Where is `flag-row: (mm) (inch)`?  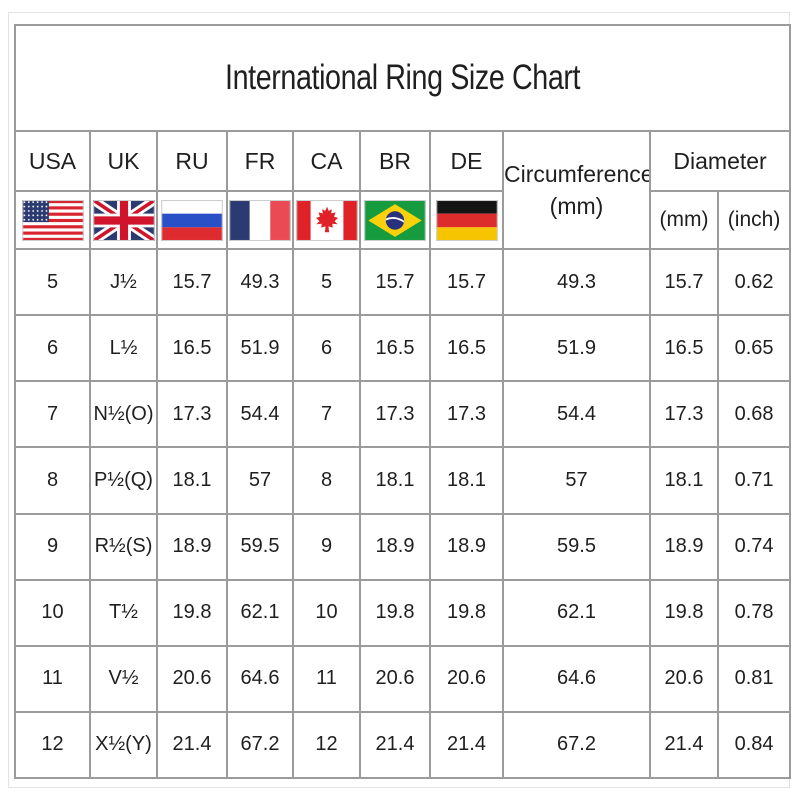 flag-row: (mm) (inch) is located at coordinates (403, 220).